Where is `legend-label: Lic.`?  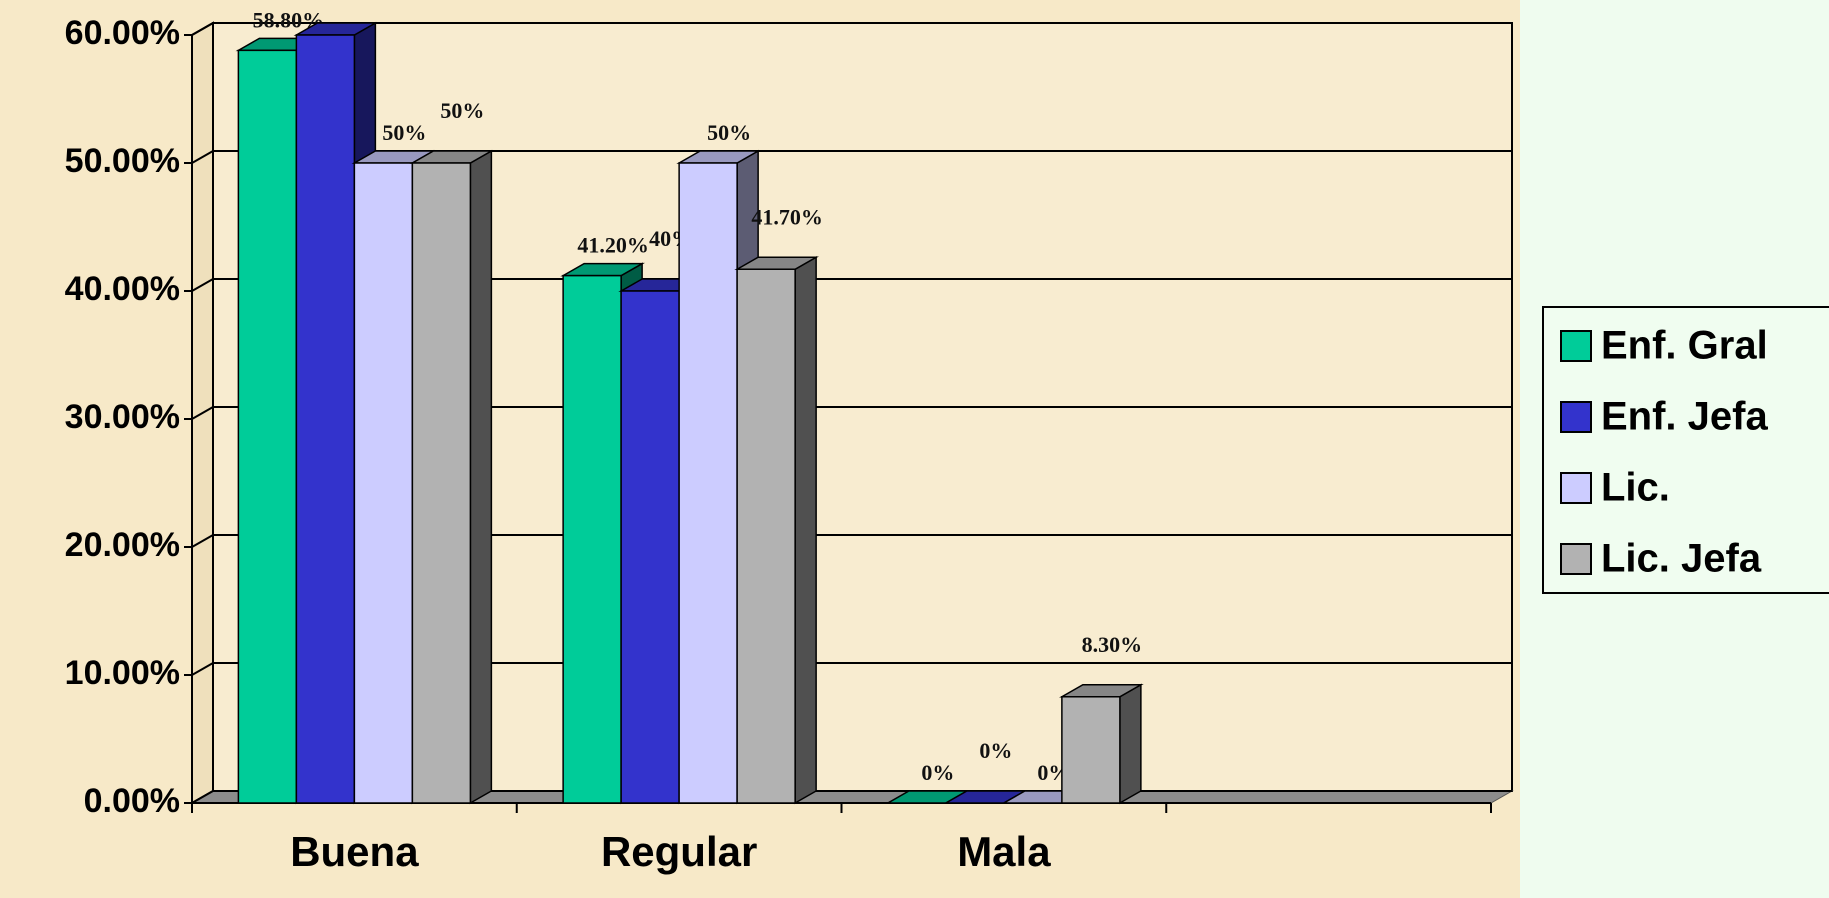 legend-label: Lic. is located at coordinates (1635, 488).